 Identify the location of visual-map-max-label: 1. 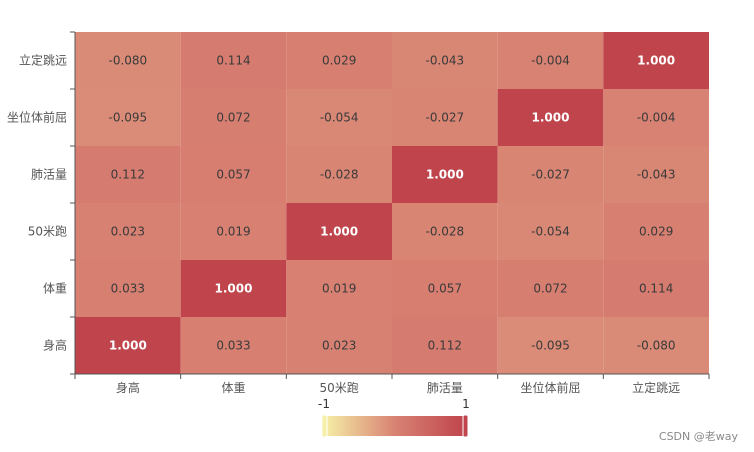
(466, 404).